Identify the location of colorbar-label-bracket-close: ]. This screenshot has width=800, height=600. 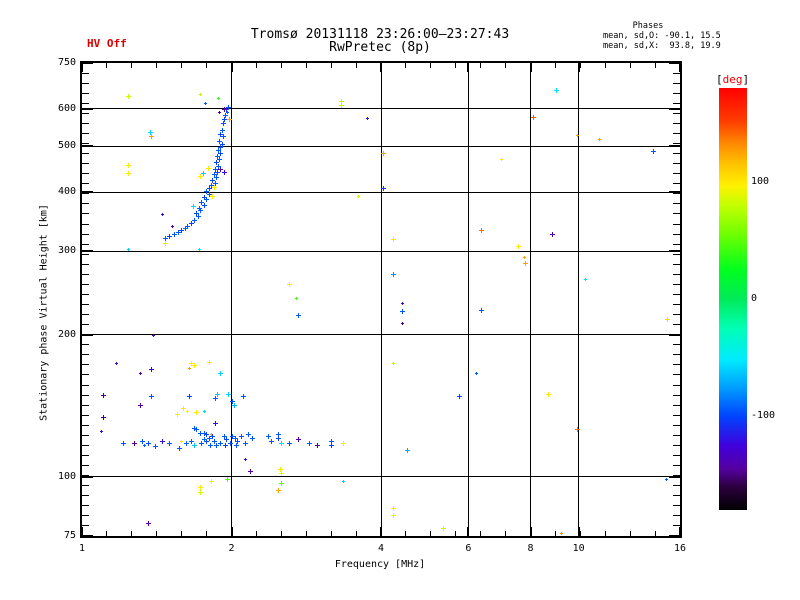
(746, 79).